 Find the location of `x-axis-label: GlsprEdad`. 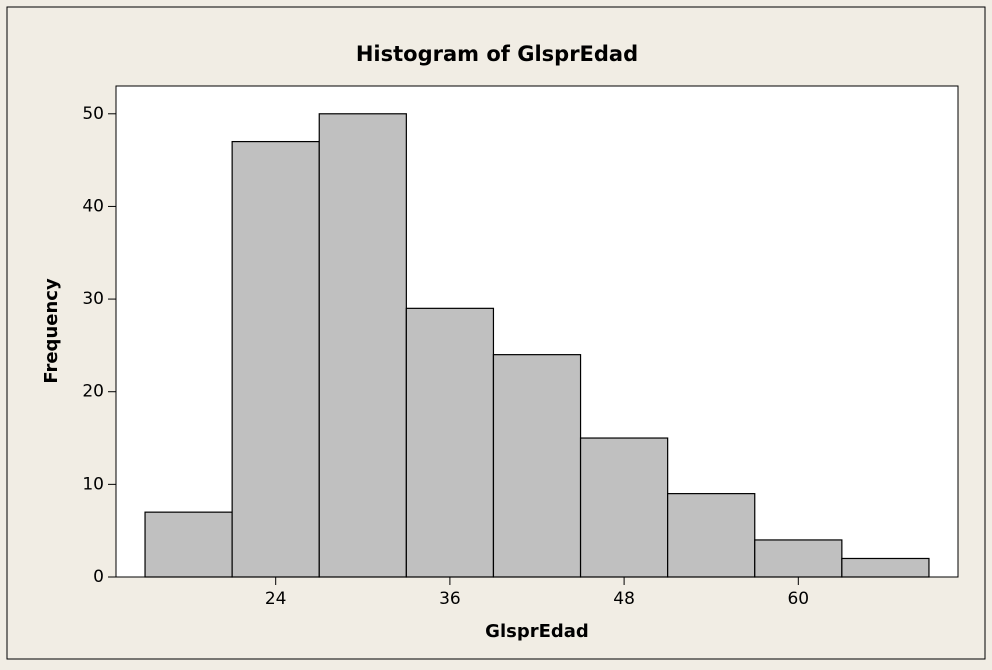

x-axis-label: GlsprEdad is located at coordinates (537, 631).